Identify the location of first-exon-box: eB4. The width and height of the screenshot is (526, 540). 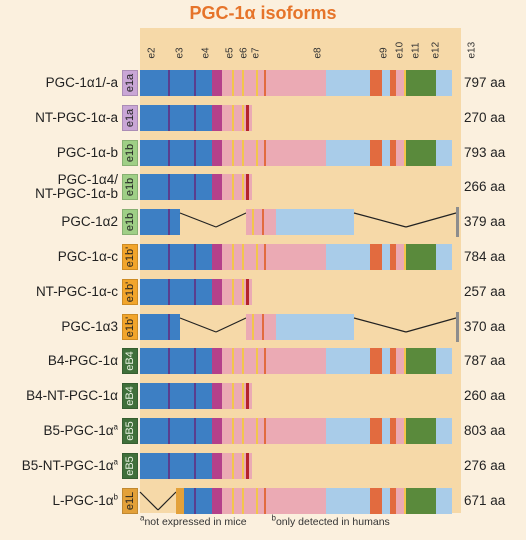
(130, 396).